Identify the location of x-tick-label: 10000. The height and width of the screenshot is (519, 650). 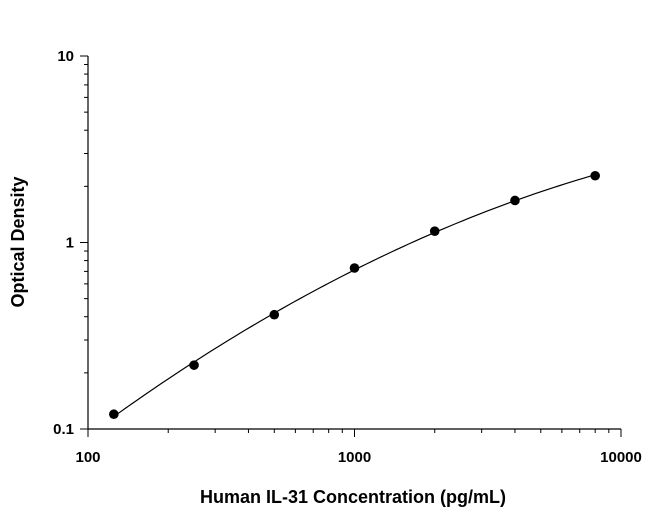
(621, 457).